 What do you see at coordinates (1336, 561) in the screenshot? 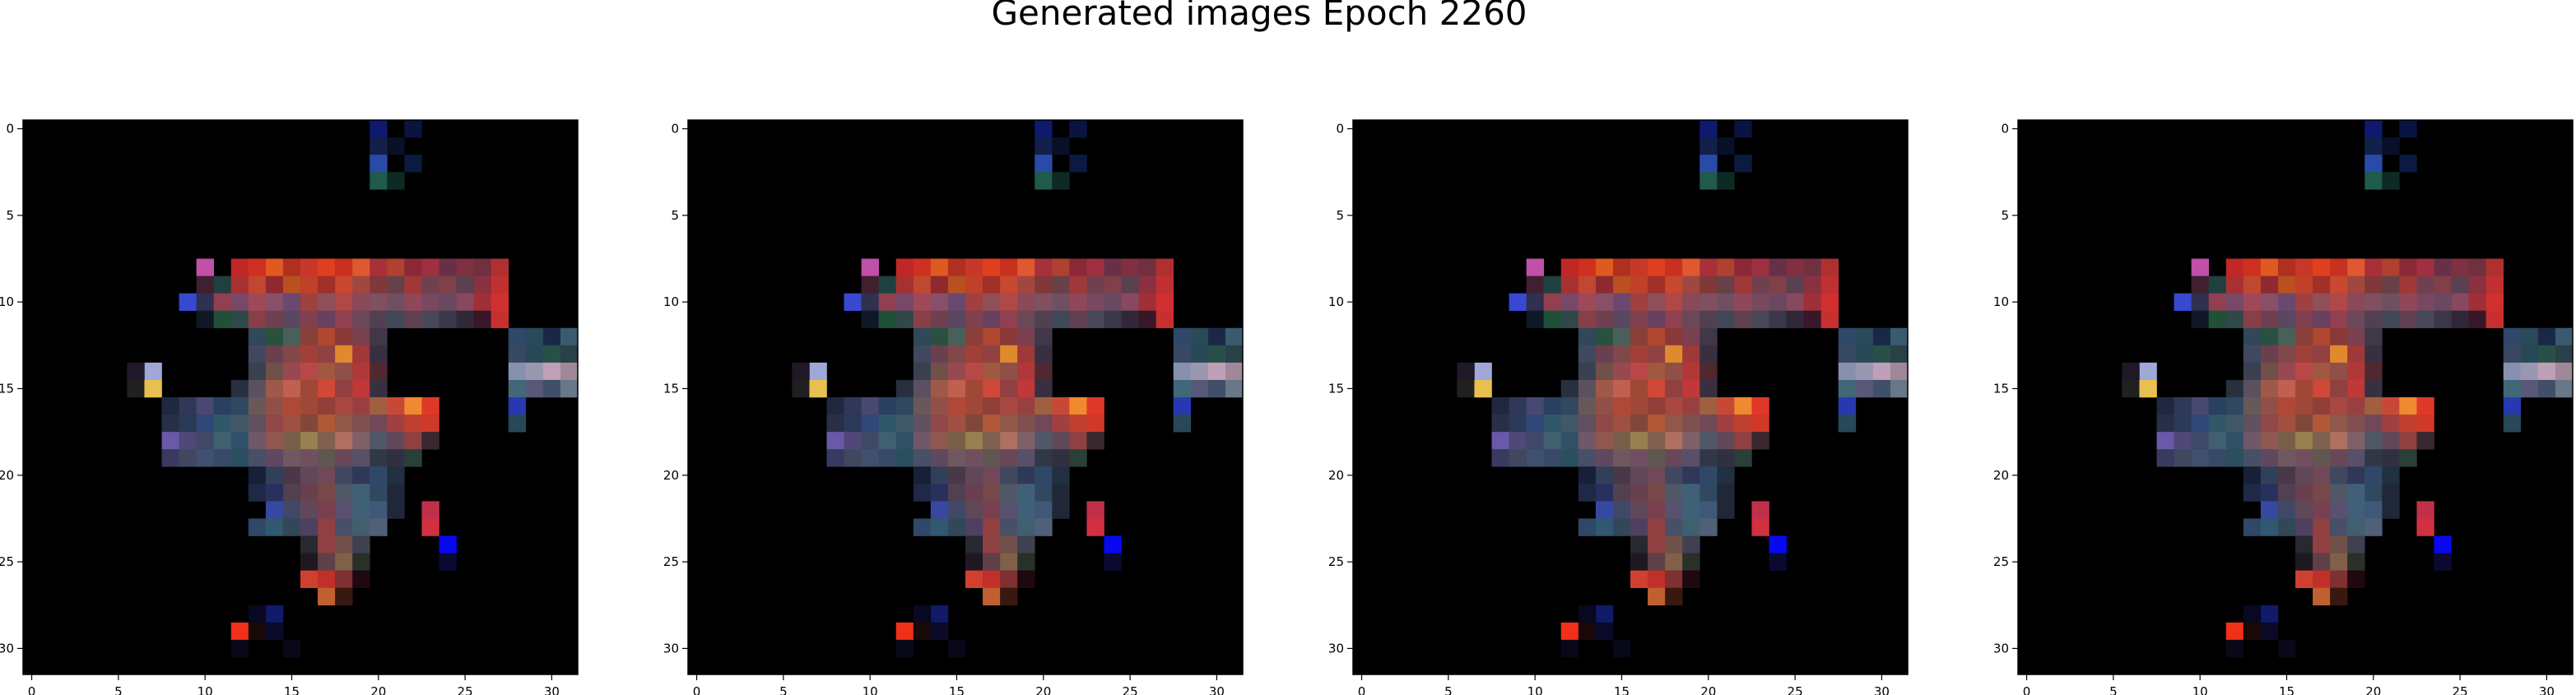
I see `y-tick-label: 25` at bounding box center [1336, 561].